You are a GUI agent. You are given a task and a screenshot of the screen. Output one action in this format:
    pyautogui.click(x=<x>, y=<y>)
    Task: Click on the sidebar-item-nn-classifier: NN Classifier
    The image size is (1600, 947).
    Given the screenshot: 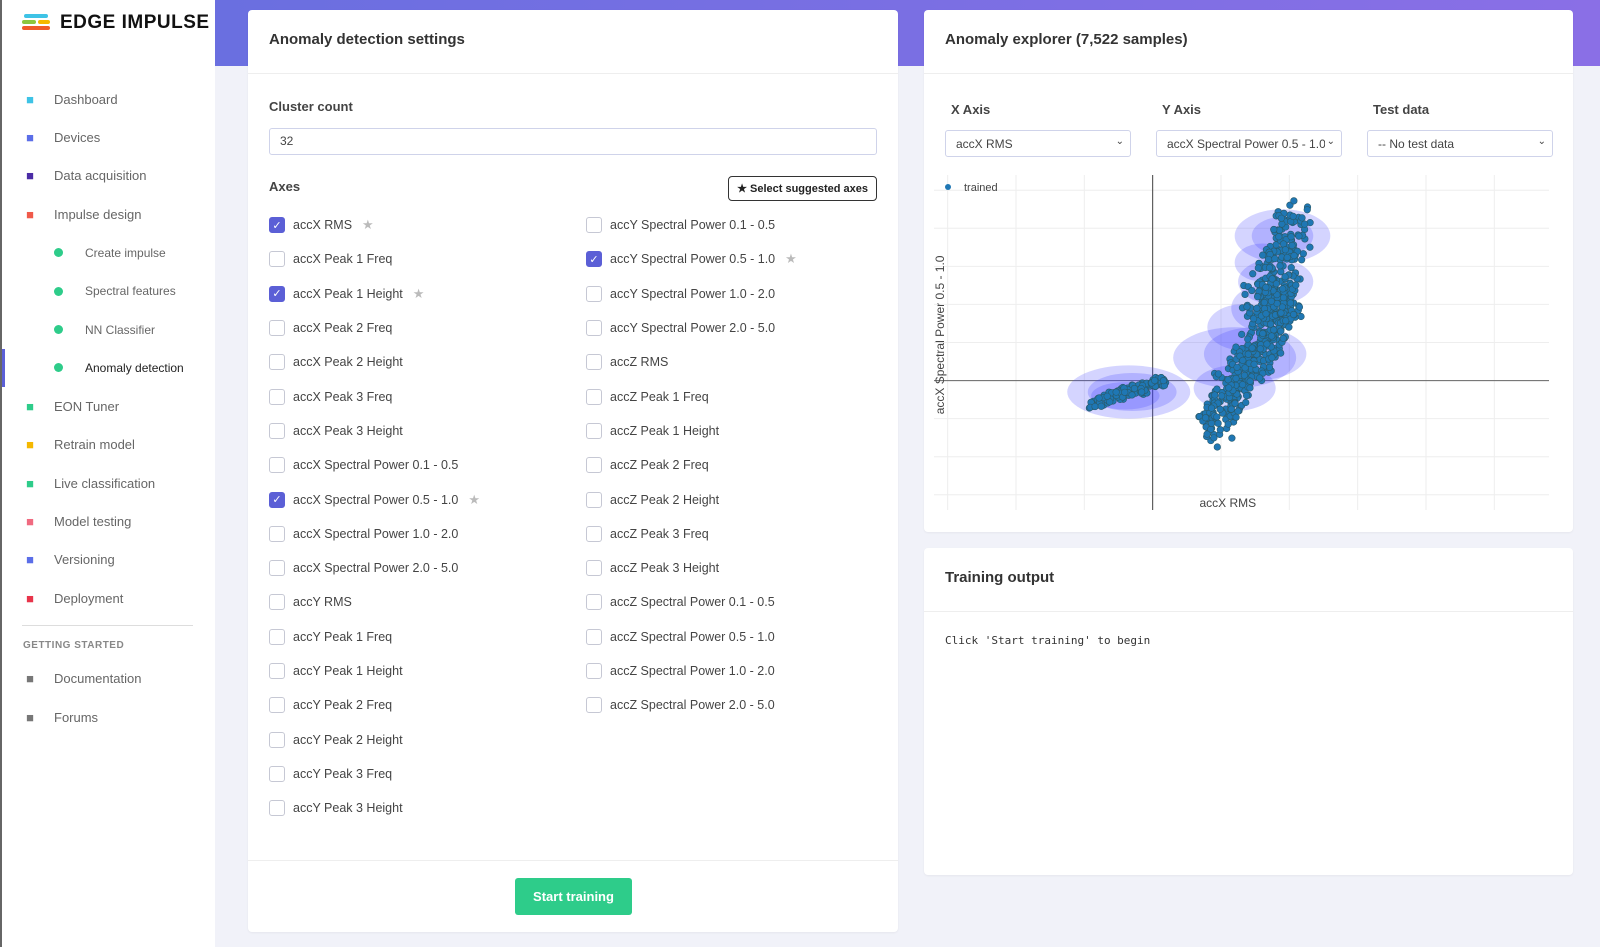 What is the action you would take?
    pyautogui.click(x=108, y=329)
    